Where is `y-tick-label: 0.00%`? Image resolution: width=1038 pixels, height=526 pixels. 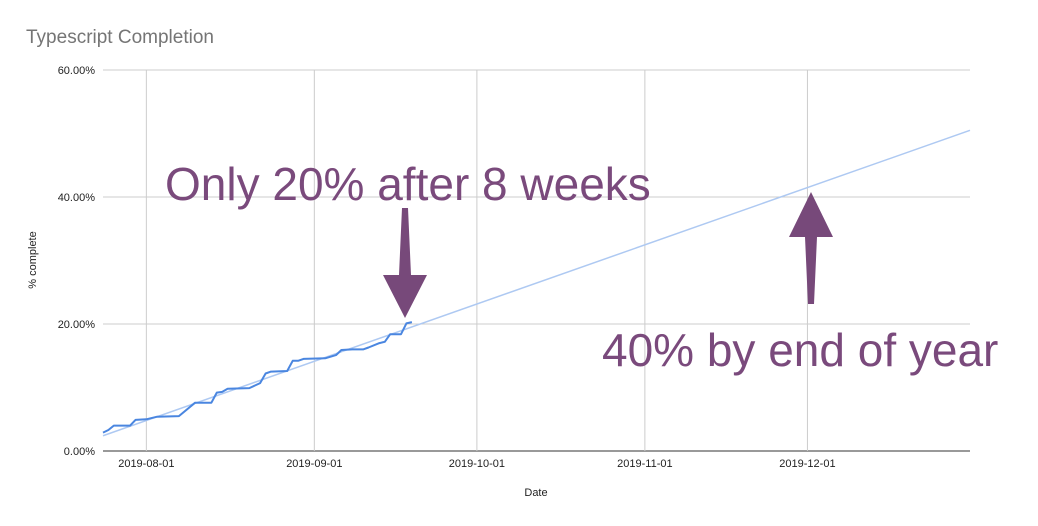
y-tick-label: 0.00% is located at coordinates (79, 452).